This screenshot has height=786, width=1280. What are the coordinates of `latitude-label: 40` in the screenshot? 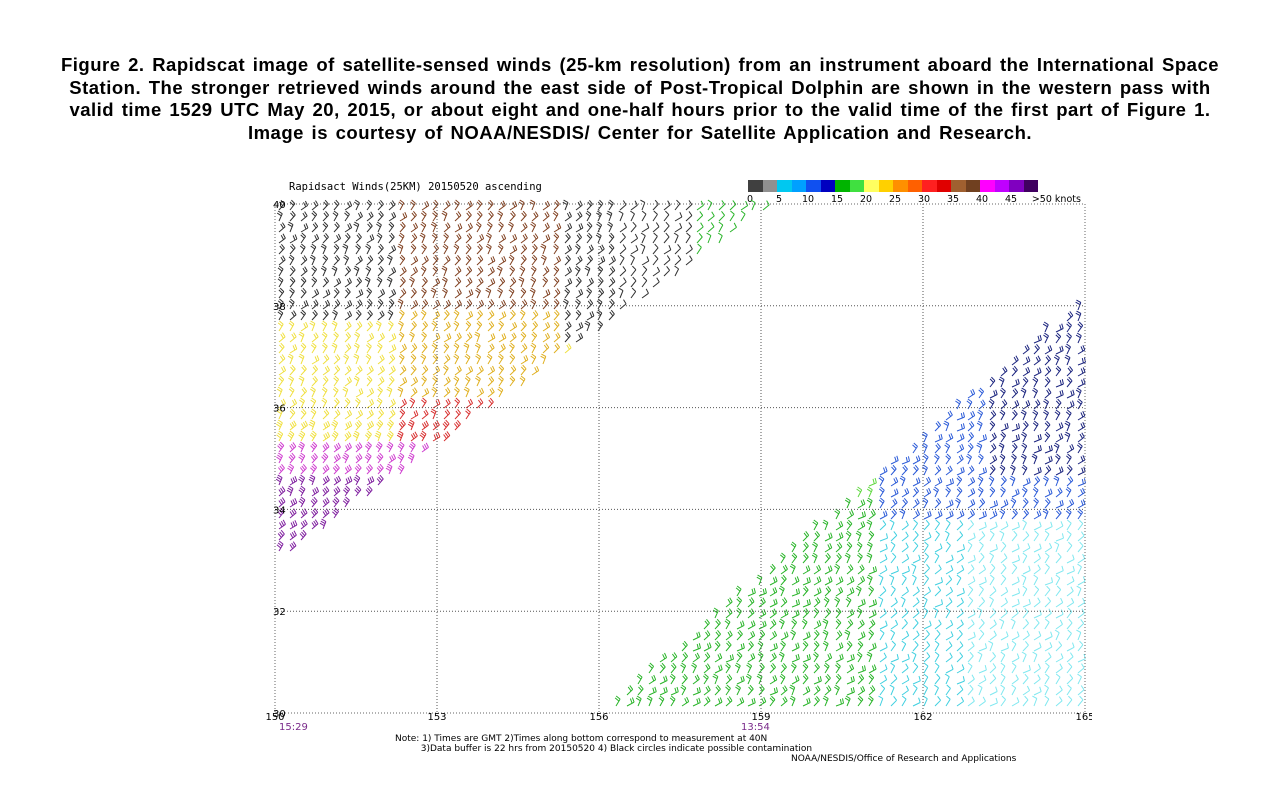 It's located at (279, 205).